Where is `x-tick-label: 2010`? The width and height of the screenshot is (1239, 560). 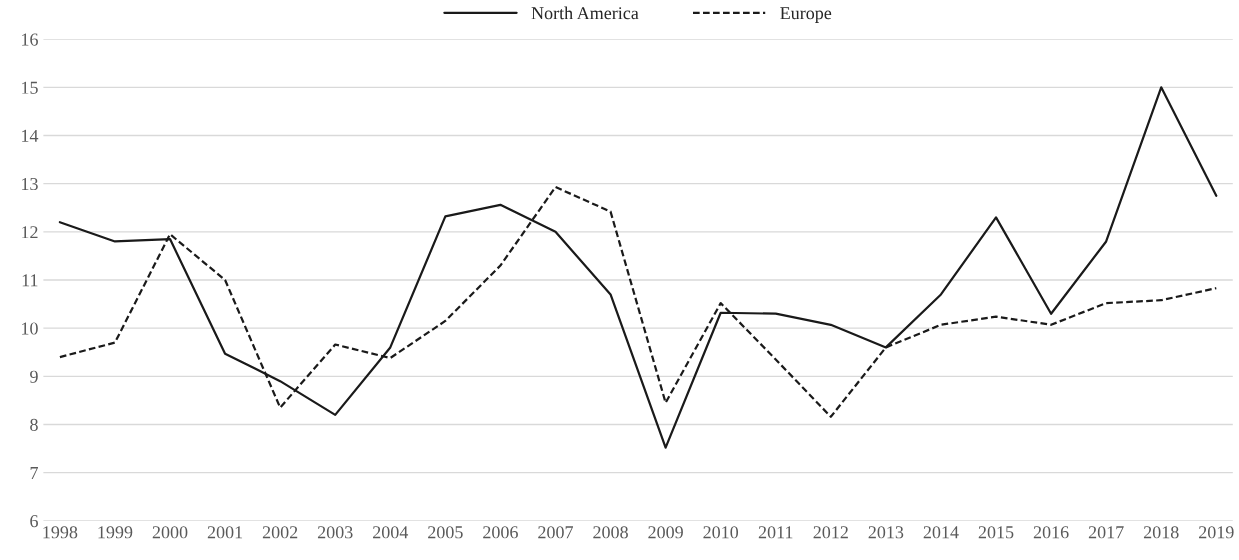
x-tick-label: 2010 is located at coordinates (721, 532).